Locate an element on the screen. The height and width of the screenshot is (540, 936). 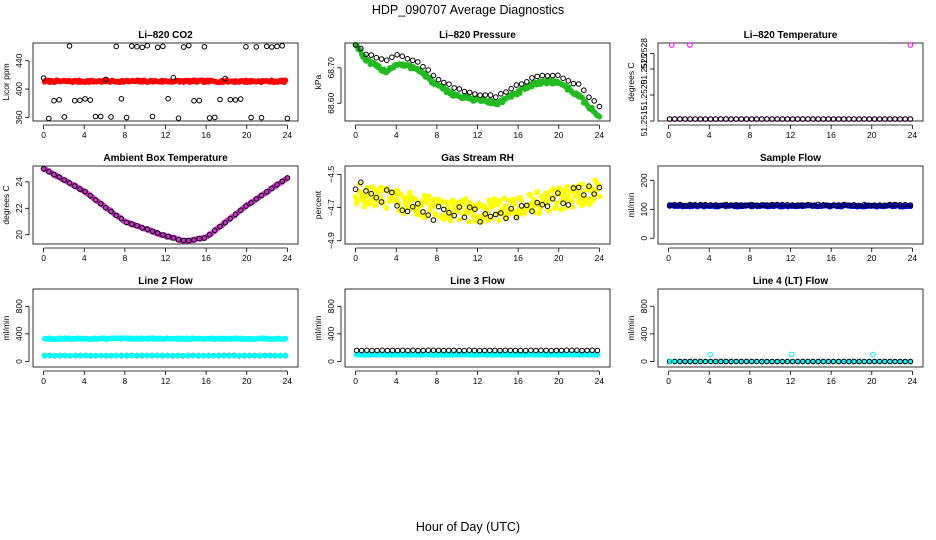
y-tick-label: 51.2528 is located at coordinates (644, 53).